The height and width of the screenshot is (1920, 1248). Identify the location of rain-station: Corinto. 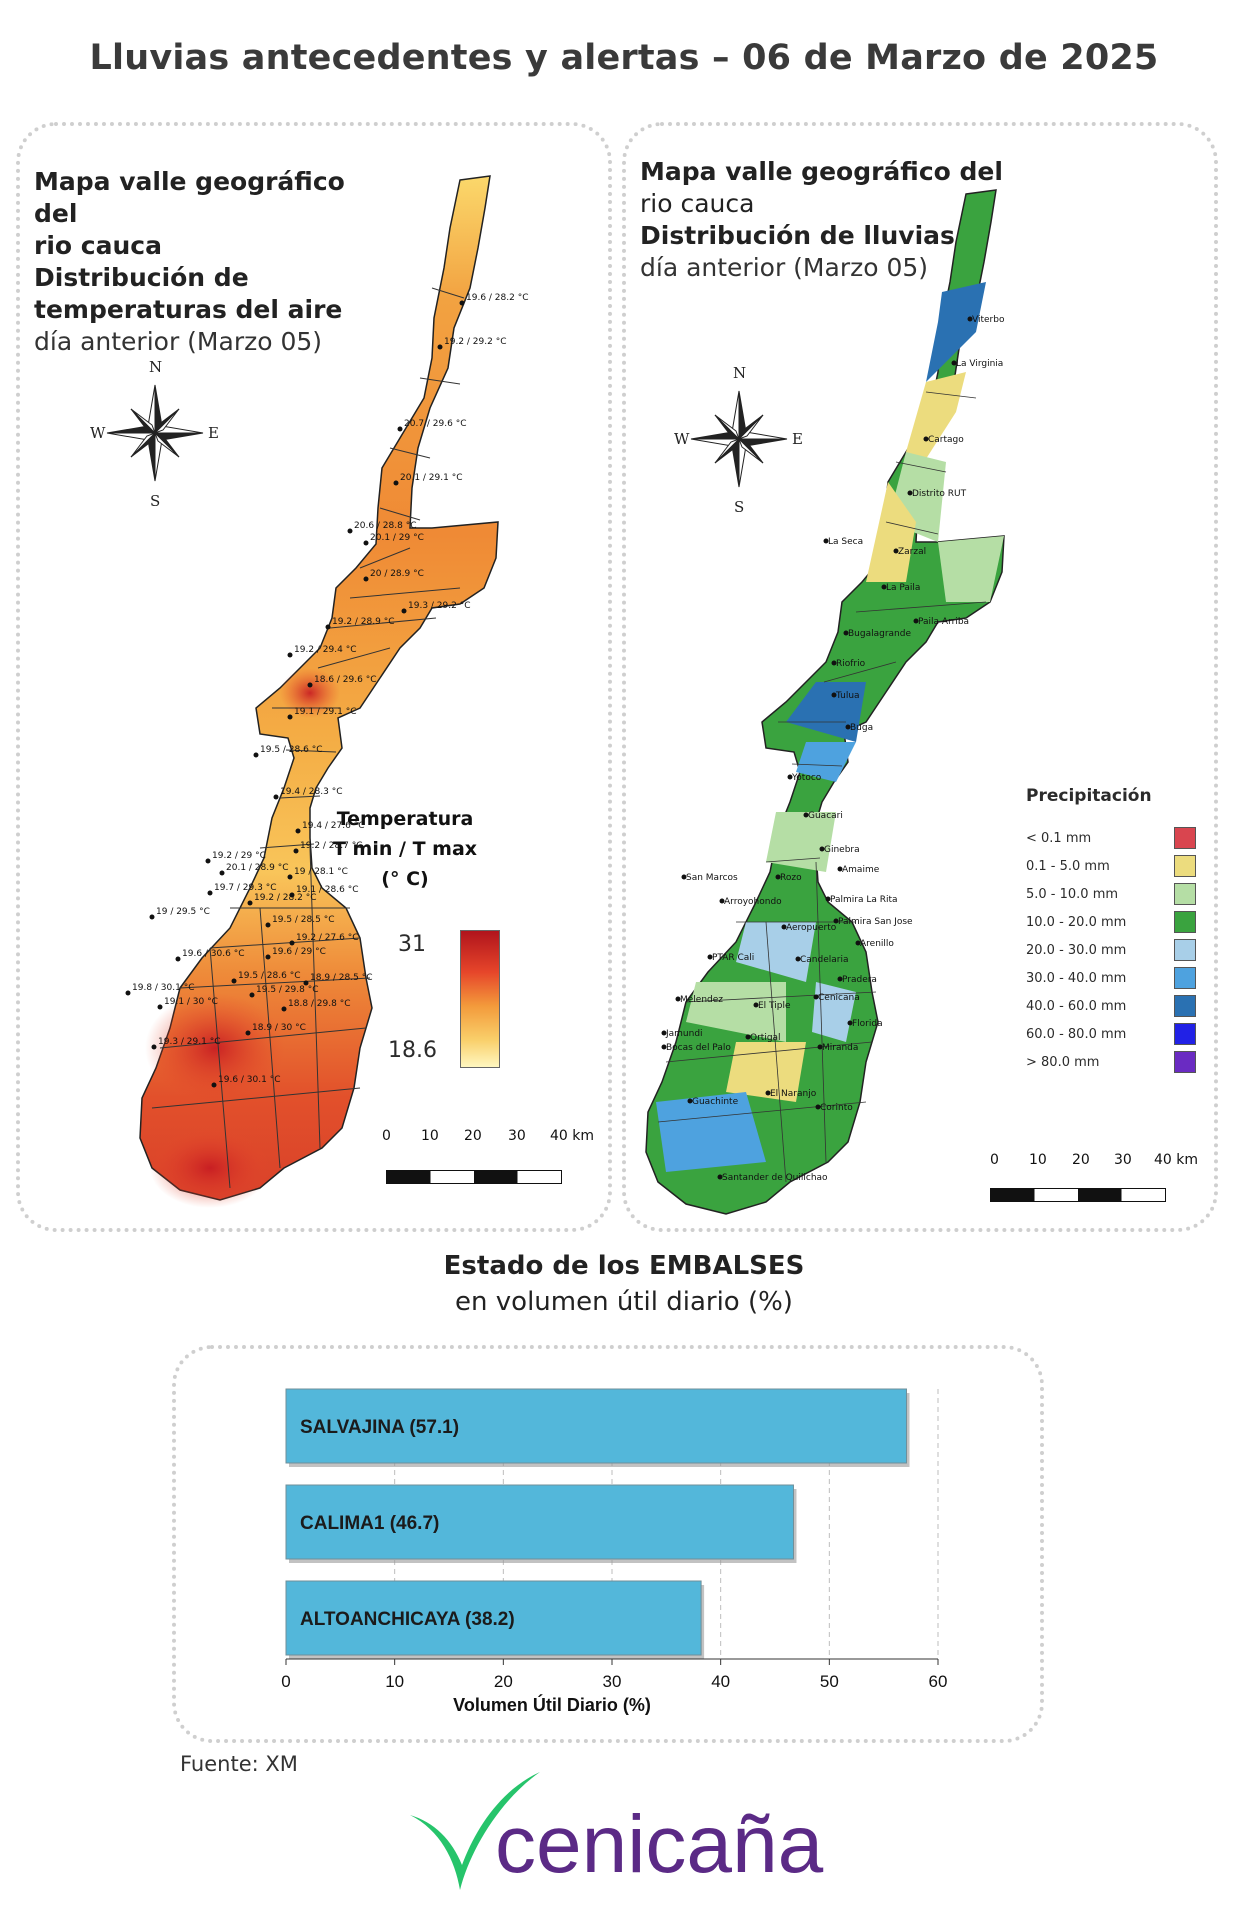
(834, 1108).